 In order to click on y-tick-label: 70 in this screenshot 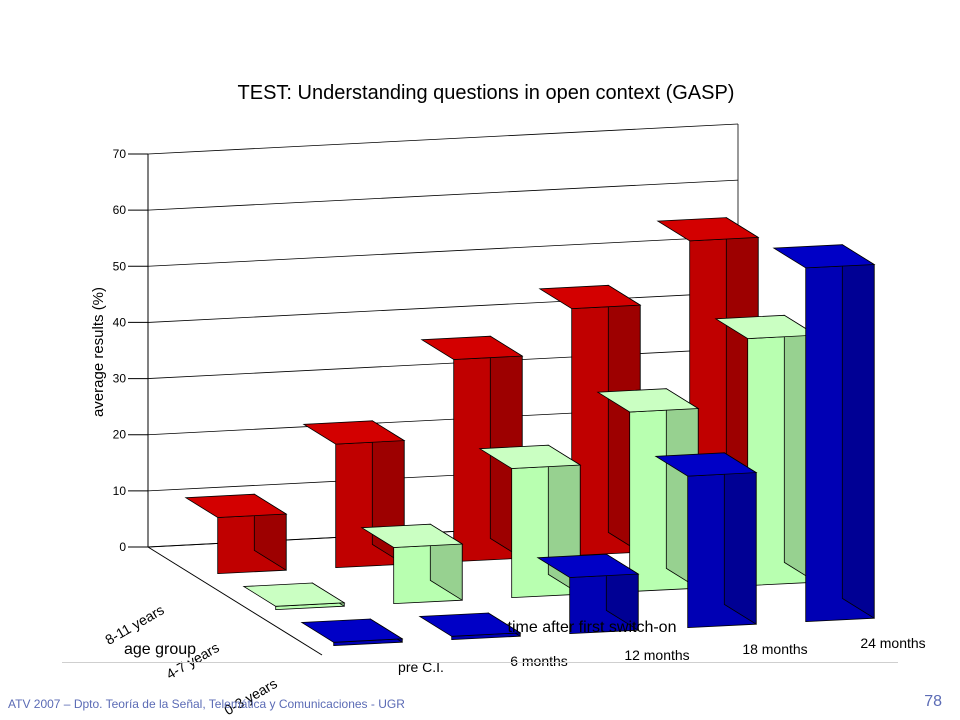, I will do `click(120, 154)`.